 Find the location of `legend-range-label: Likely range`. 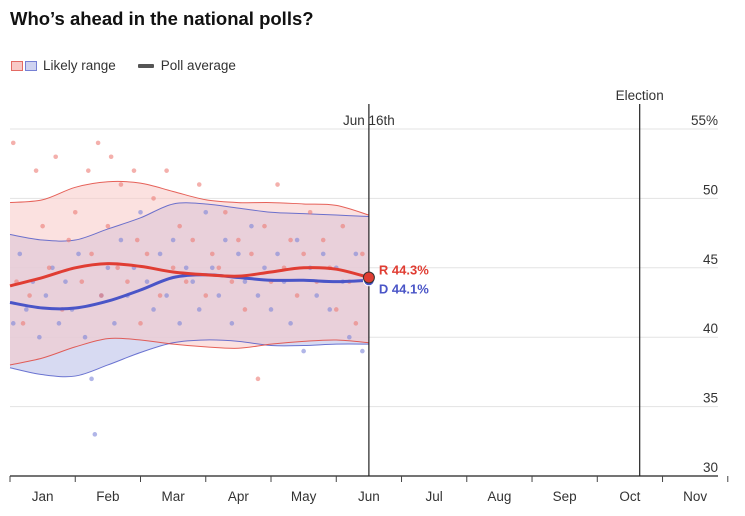

legend-range-label: Likely range is located at coordinates (79, 65).